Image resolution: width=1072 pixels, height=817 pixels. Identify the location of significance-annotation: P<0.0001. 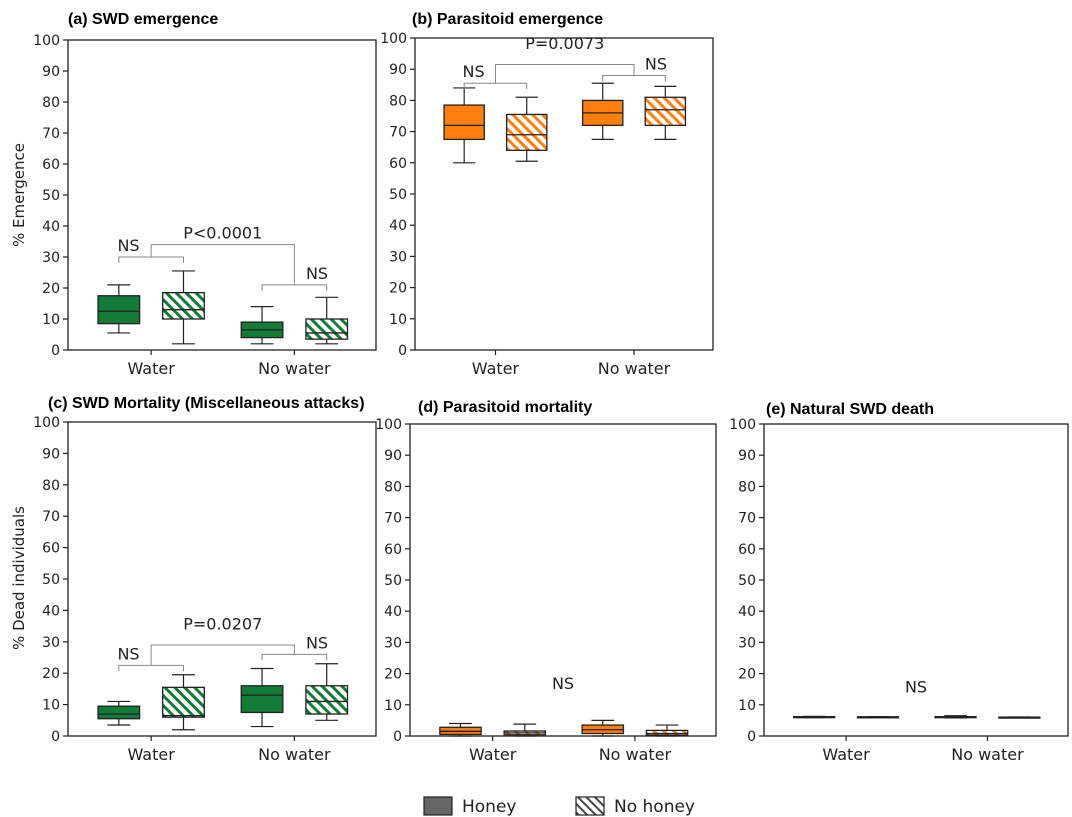
(222, 254).